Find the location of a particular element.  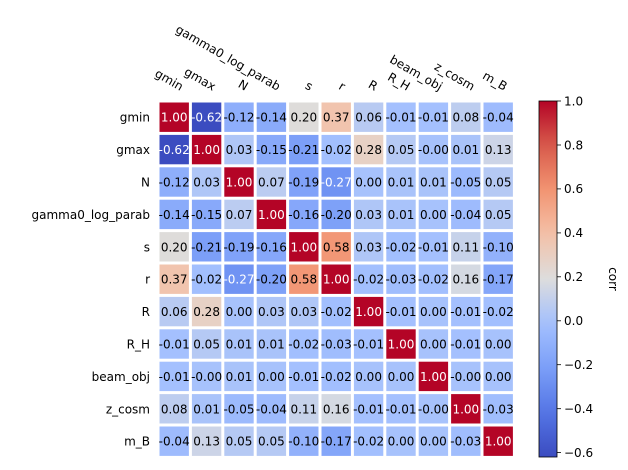

cell-value-9-10: -0.03 is located at coordinates (498, 409).